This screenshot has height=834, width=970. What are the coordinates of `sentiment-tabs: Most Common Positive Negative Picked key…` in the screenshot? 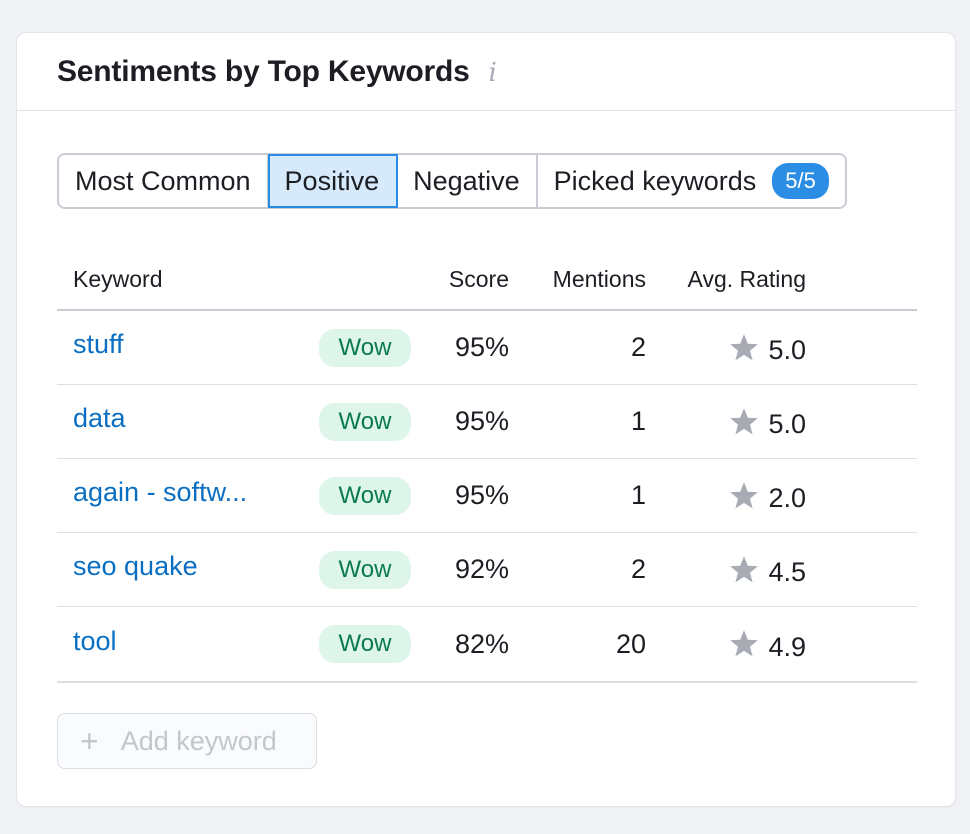 It's located at (452, 181).